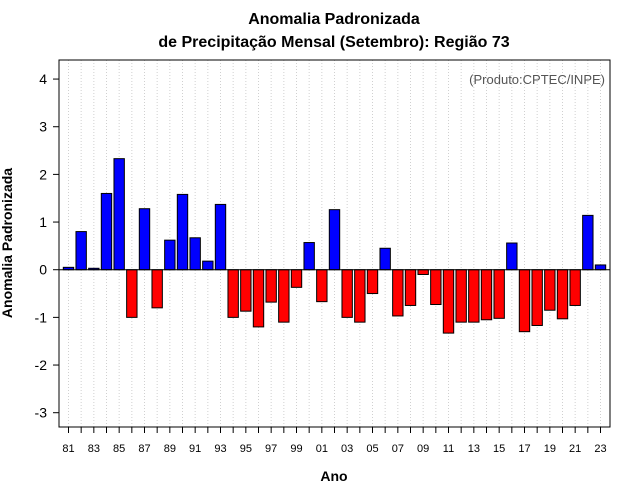 This screenshot has width=640, height=500. I want to click on x-axis-title: Ano, so click(333, 476).